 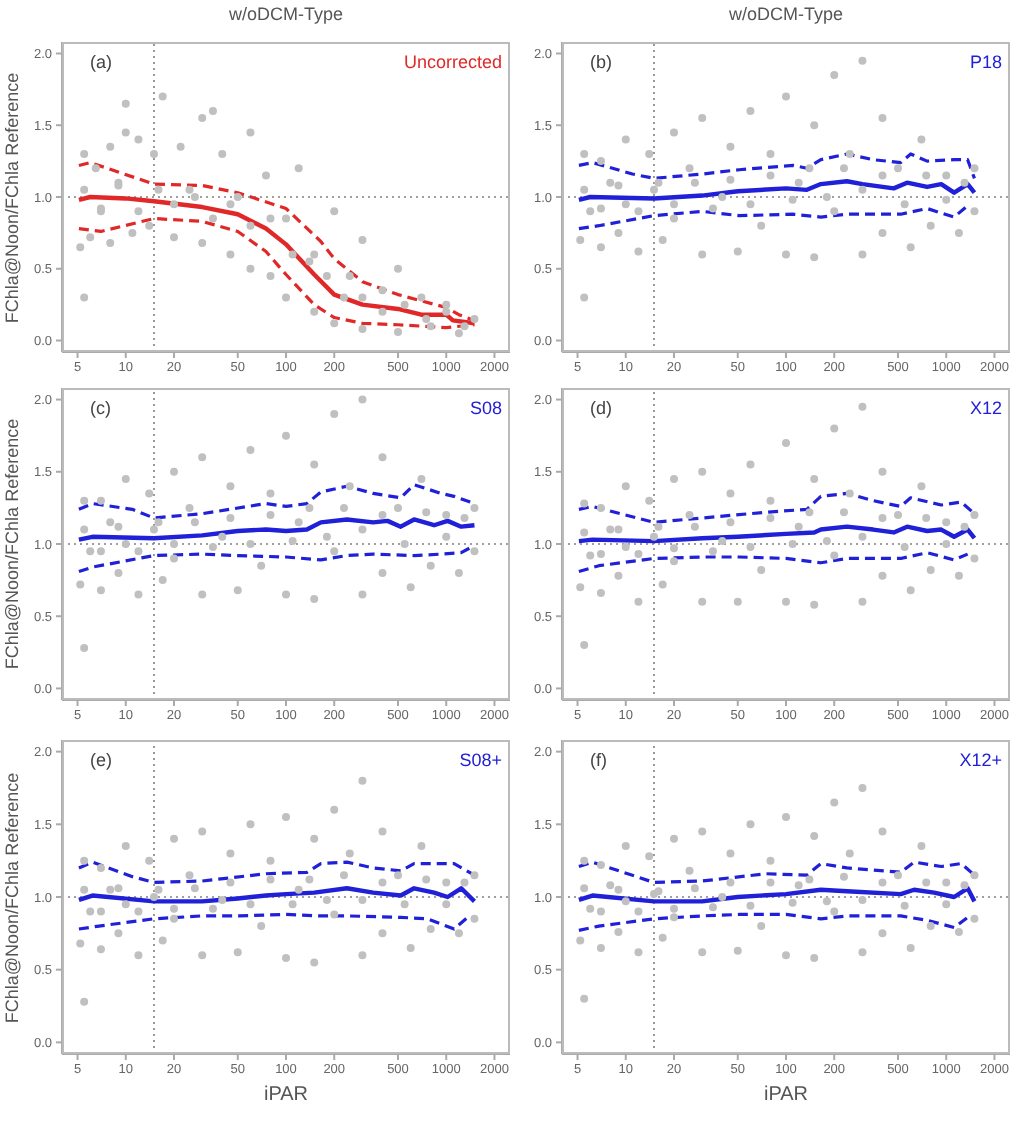 I want to click on annotation: (d), so click(x=601, y=408).